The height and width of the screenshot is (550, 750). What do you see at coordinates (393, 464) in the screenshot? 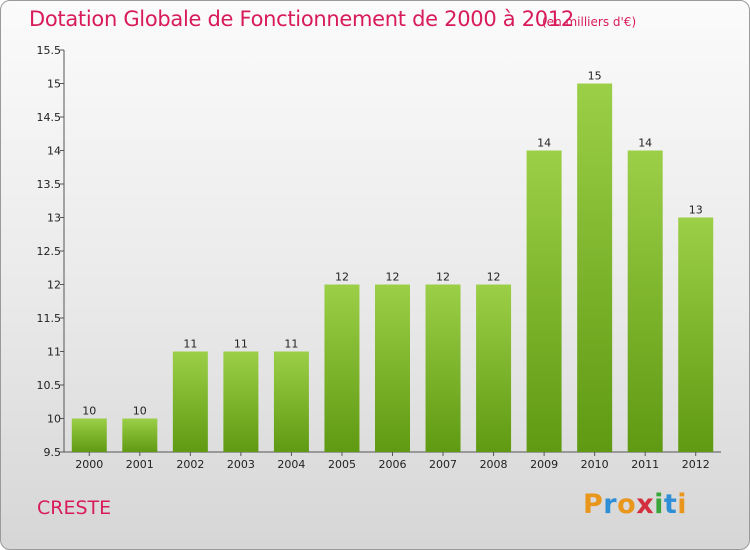
I see `x-tick-label: 2006` at bounding box center [393, 464].